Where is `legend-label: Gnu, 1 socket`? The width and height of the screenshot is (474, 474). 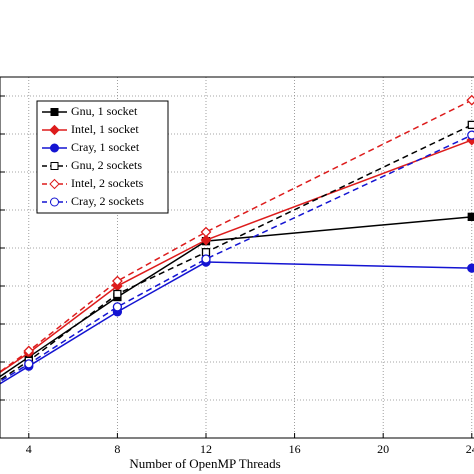 legend-label: Gnu, 1 socket is located at coordinates (104, 111).